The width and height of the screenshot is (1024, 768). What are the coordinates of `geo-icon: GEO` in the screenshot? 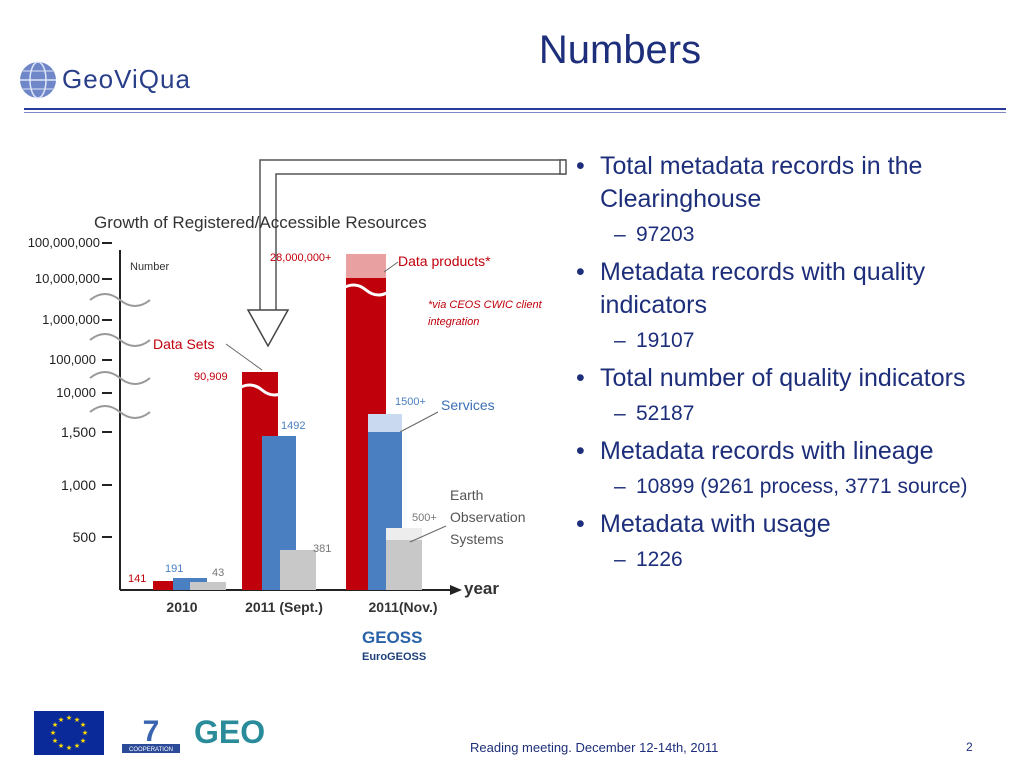 It's located at (229, 732).